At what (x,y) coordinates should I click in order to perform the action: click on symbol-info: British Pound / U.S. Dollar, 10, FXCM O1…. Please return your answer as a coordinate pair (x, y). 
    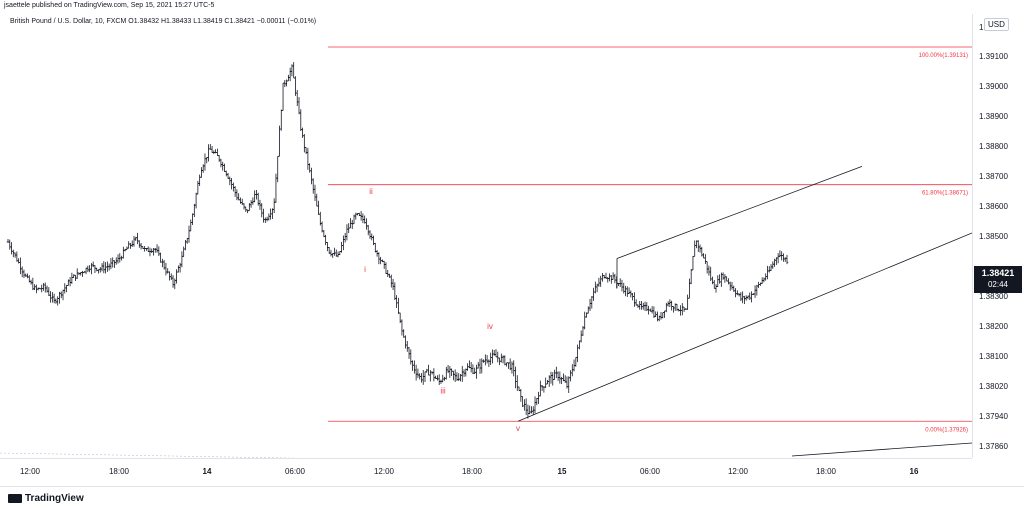
    Looking at the image, I should click on (163, 21).